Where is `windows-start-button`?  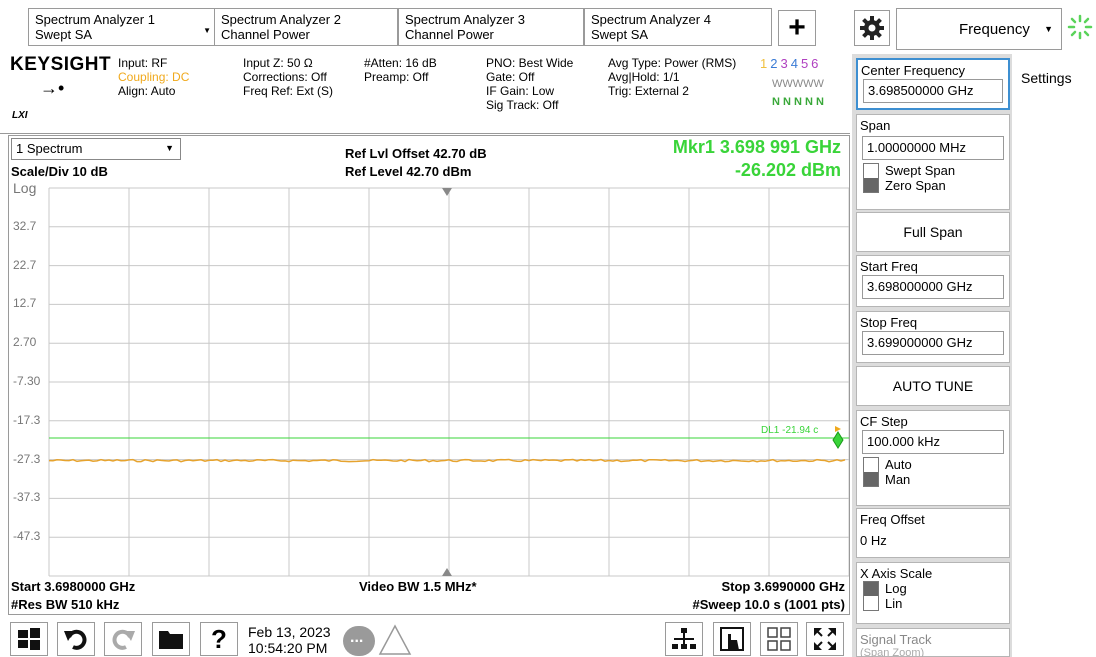
windows-start-button is located at coordinates (29, 639).